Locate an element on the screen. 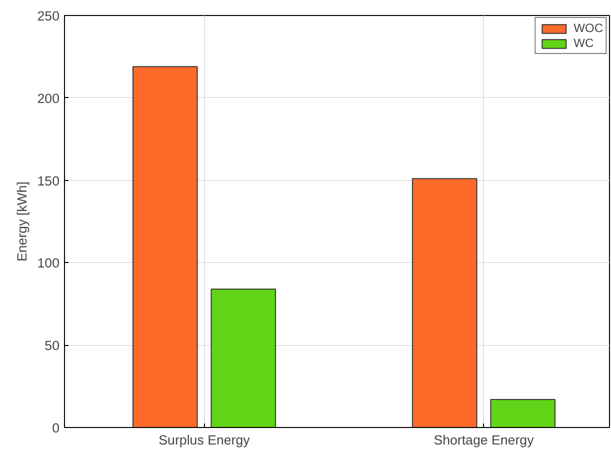 The image size is (611, 458). y-tick-label: 250 is located at coordinates (48, 16).